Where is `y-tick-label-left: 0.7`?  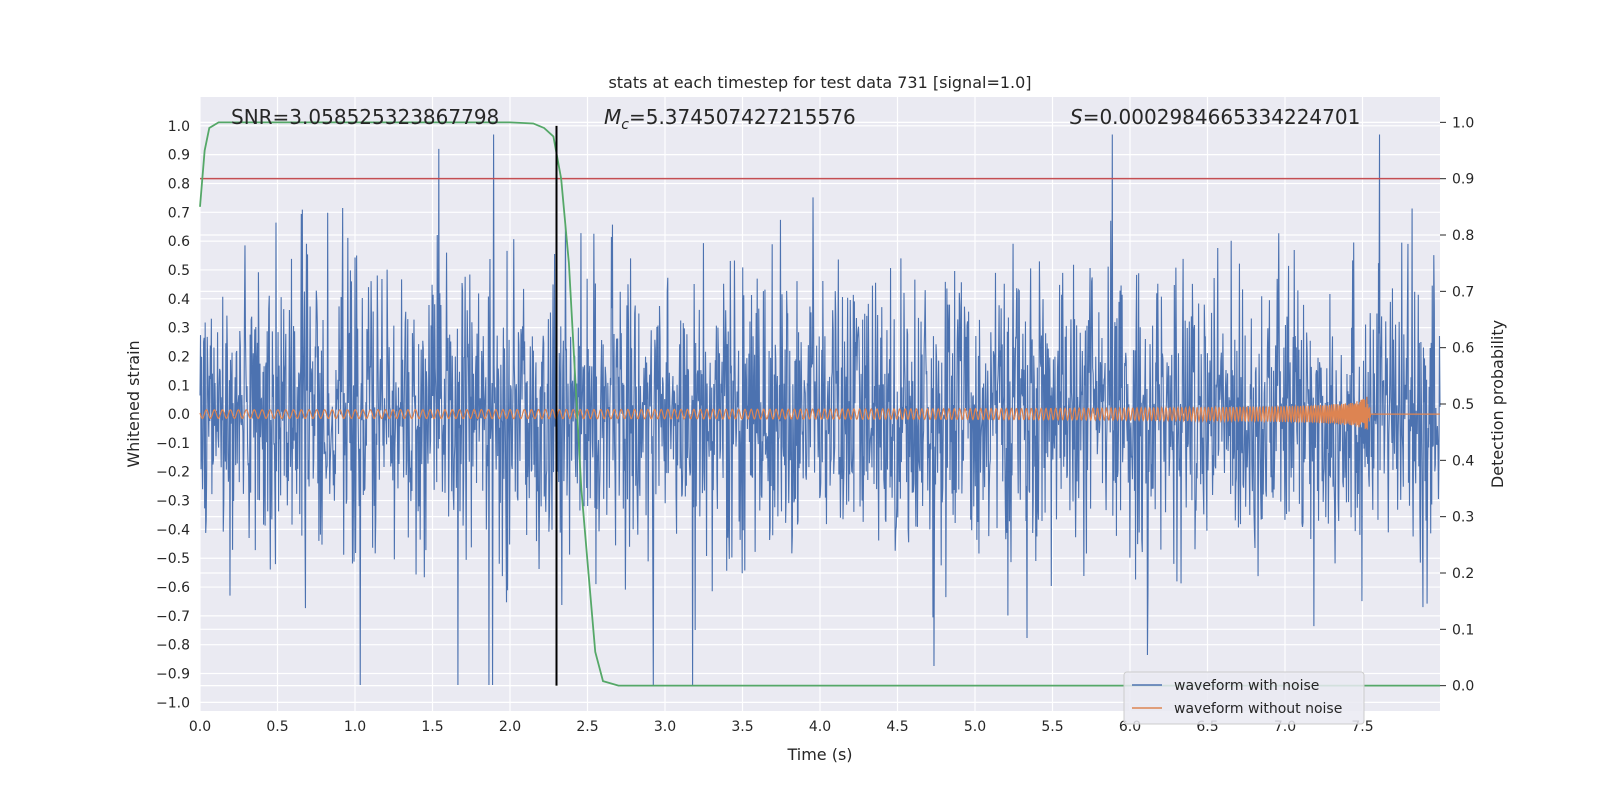 y-tick-label-left: 0.7 is located at coordinates (179, 213).